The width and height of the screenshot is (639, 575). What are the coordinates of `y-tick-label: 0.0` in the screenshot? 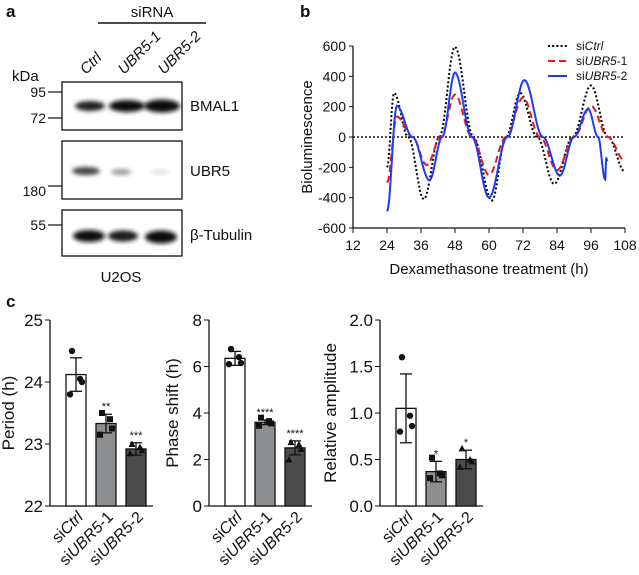 It's located at (361, 506).